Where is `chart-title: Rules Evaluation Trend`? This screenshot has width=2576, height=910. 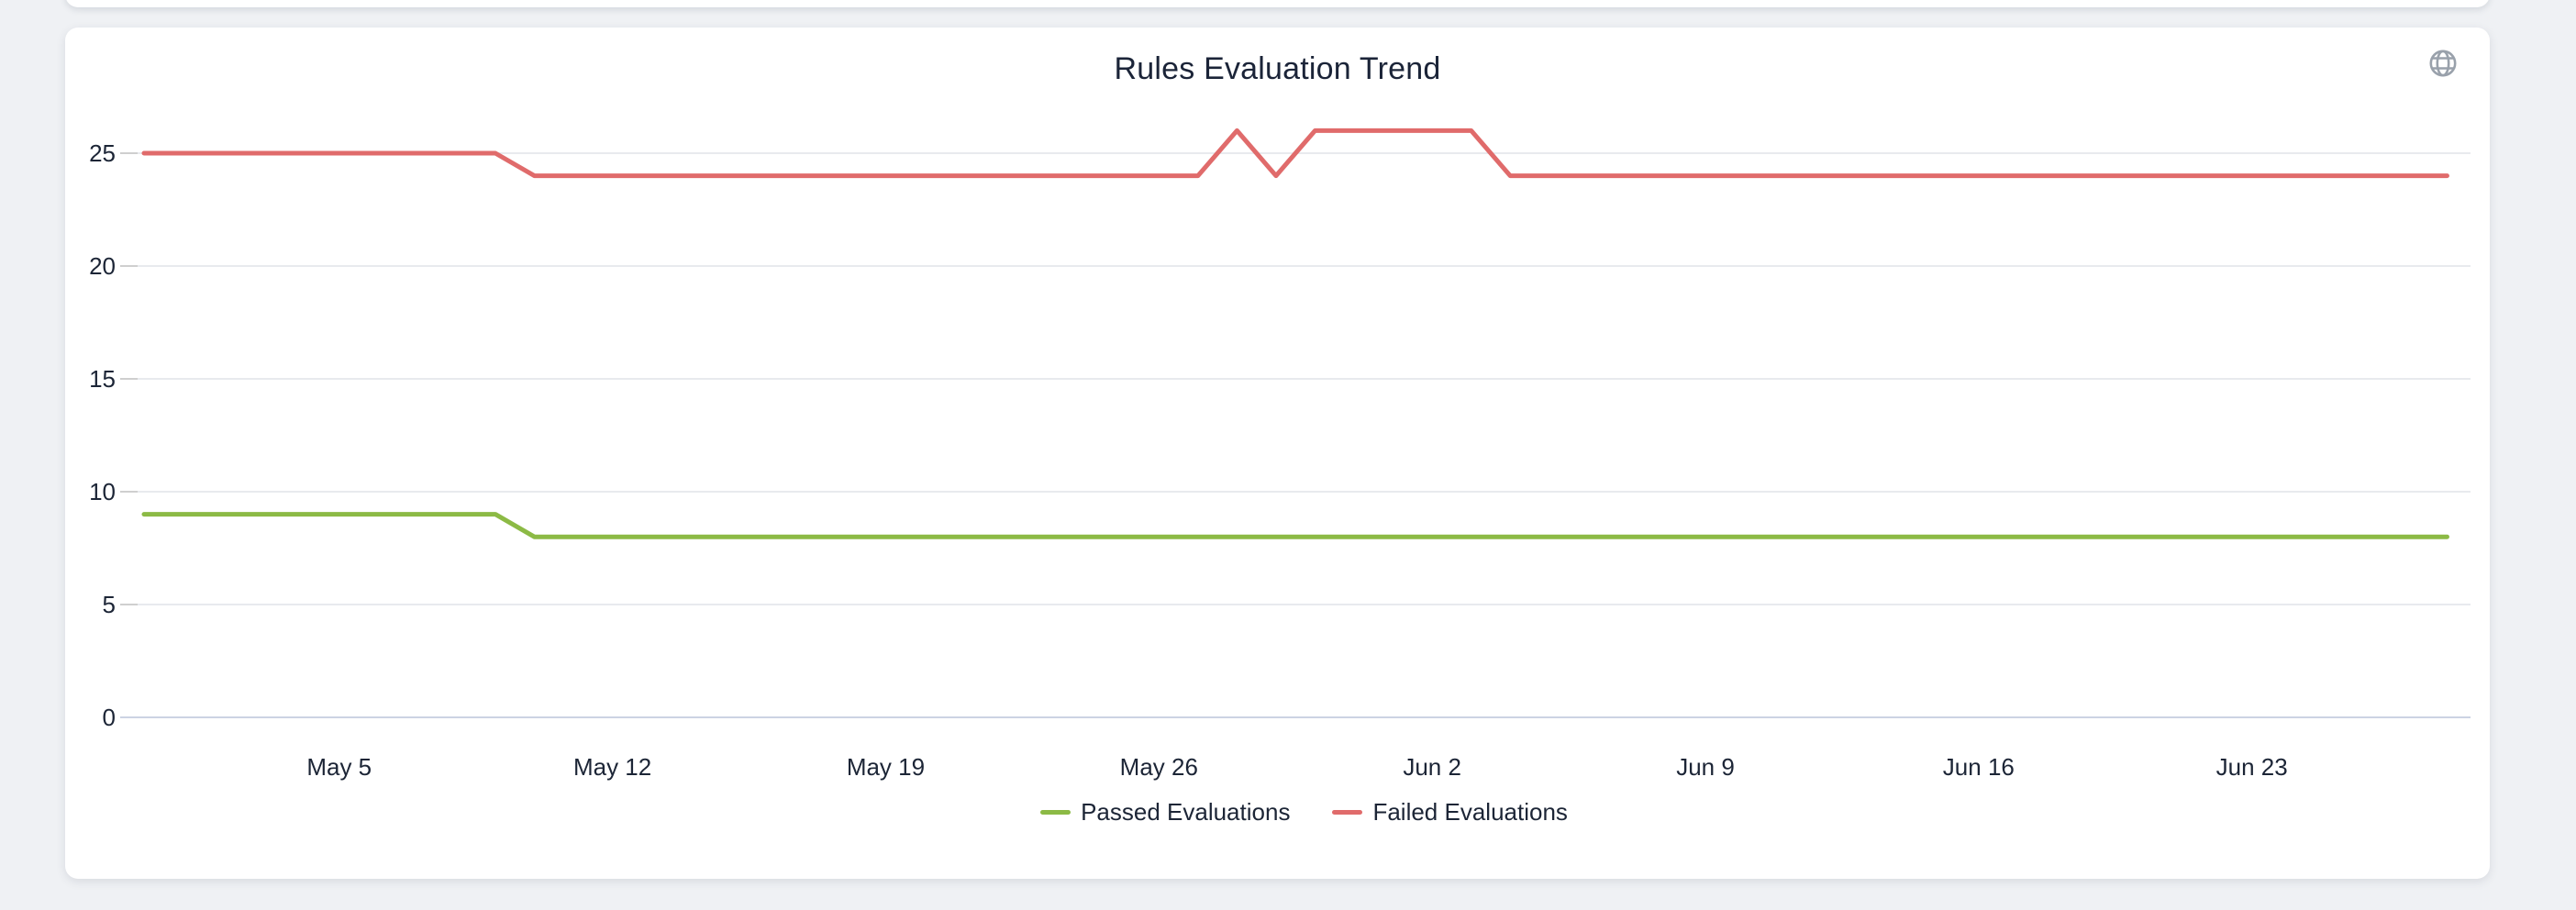
chart-title: Rules Evaluation Trend is located at coordinates (1277, 68).